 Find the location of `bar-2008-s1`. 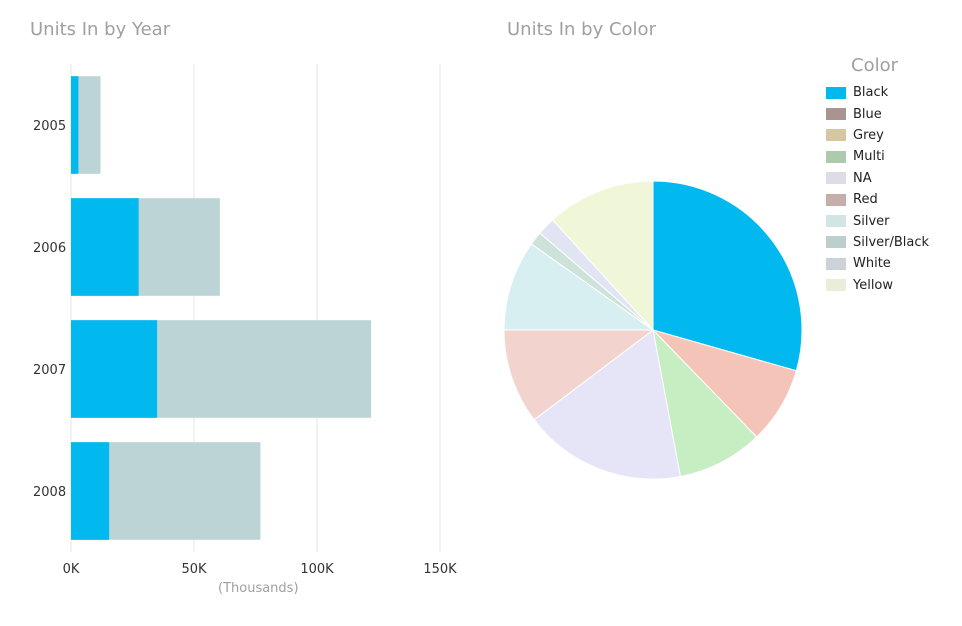

bar-2008-s1 is located at coordinates (90, 491).